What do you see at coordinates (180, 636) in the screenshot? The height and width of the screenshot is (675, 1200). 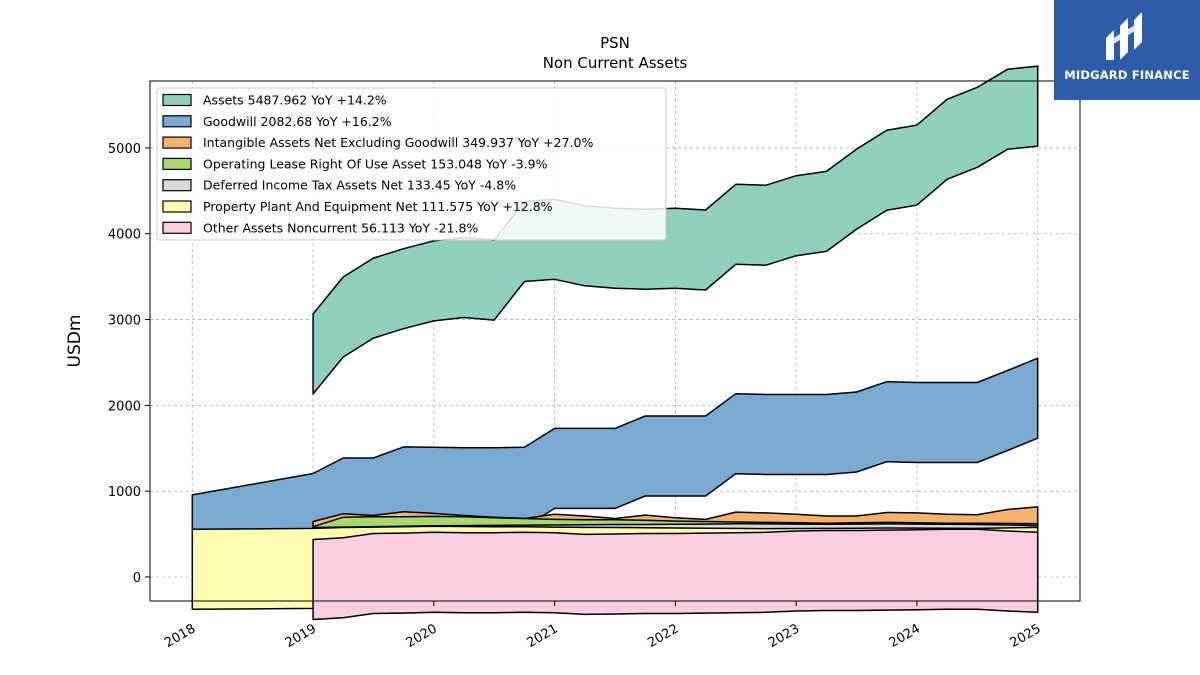 I see `x-tick-label: 2018` at bounding box center [180, 636].